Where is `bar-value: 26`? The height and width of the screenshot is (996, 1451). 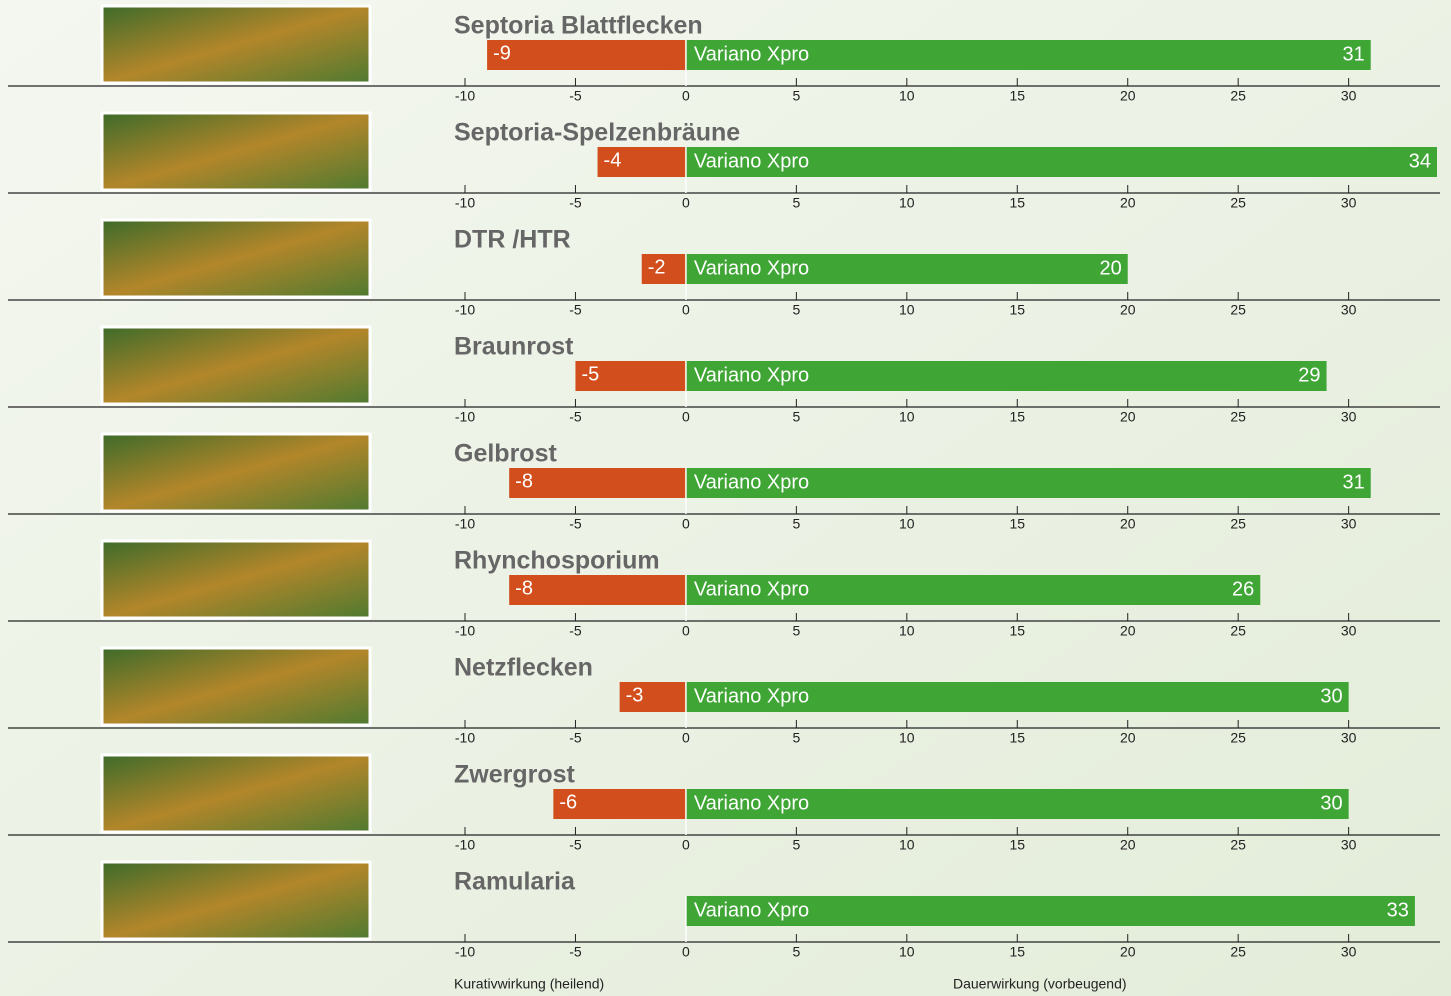
bar-value: 26 is located at coordinates (1243, 589).